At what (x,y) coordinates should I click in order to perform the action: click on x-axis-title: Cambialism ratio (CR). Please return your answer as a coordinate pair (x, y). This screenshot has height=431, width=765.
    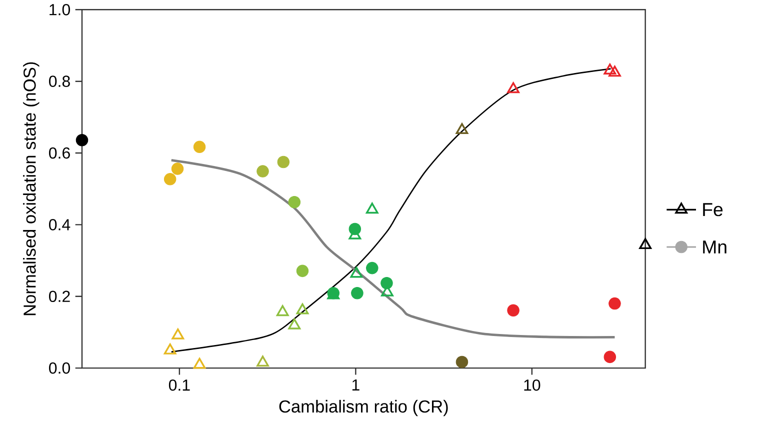
    Looking at the image, I should click on (363, 408).